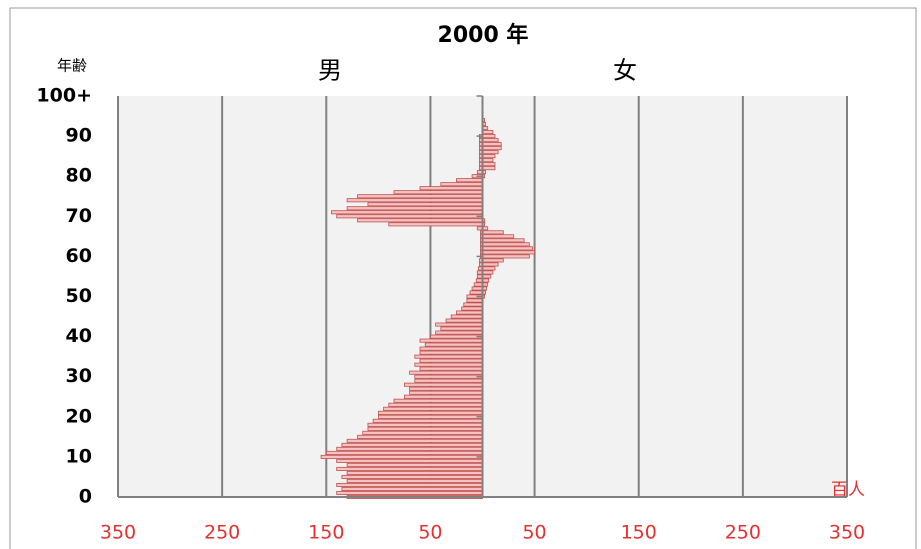 The width and height of the screenshot is (921, 549). Describe the element at coordinates (85, 497) in the screenshot. I see `y-tick-label: 0` at that location.